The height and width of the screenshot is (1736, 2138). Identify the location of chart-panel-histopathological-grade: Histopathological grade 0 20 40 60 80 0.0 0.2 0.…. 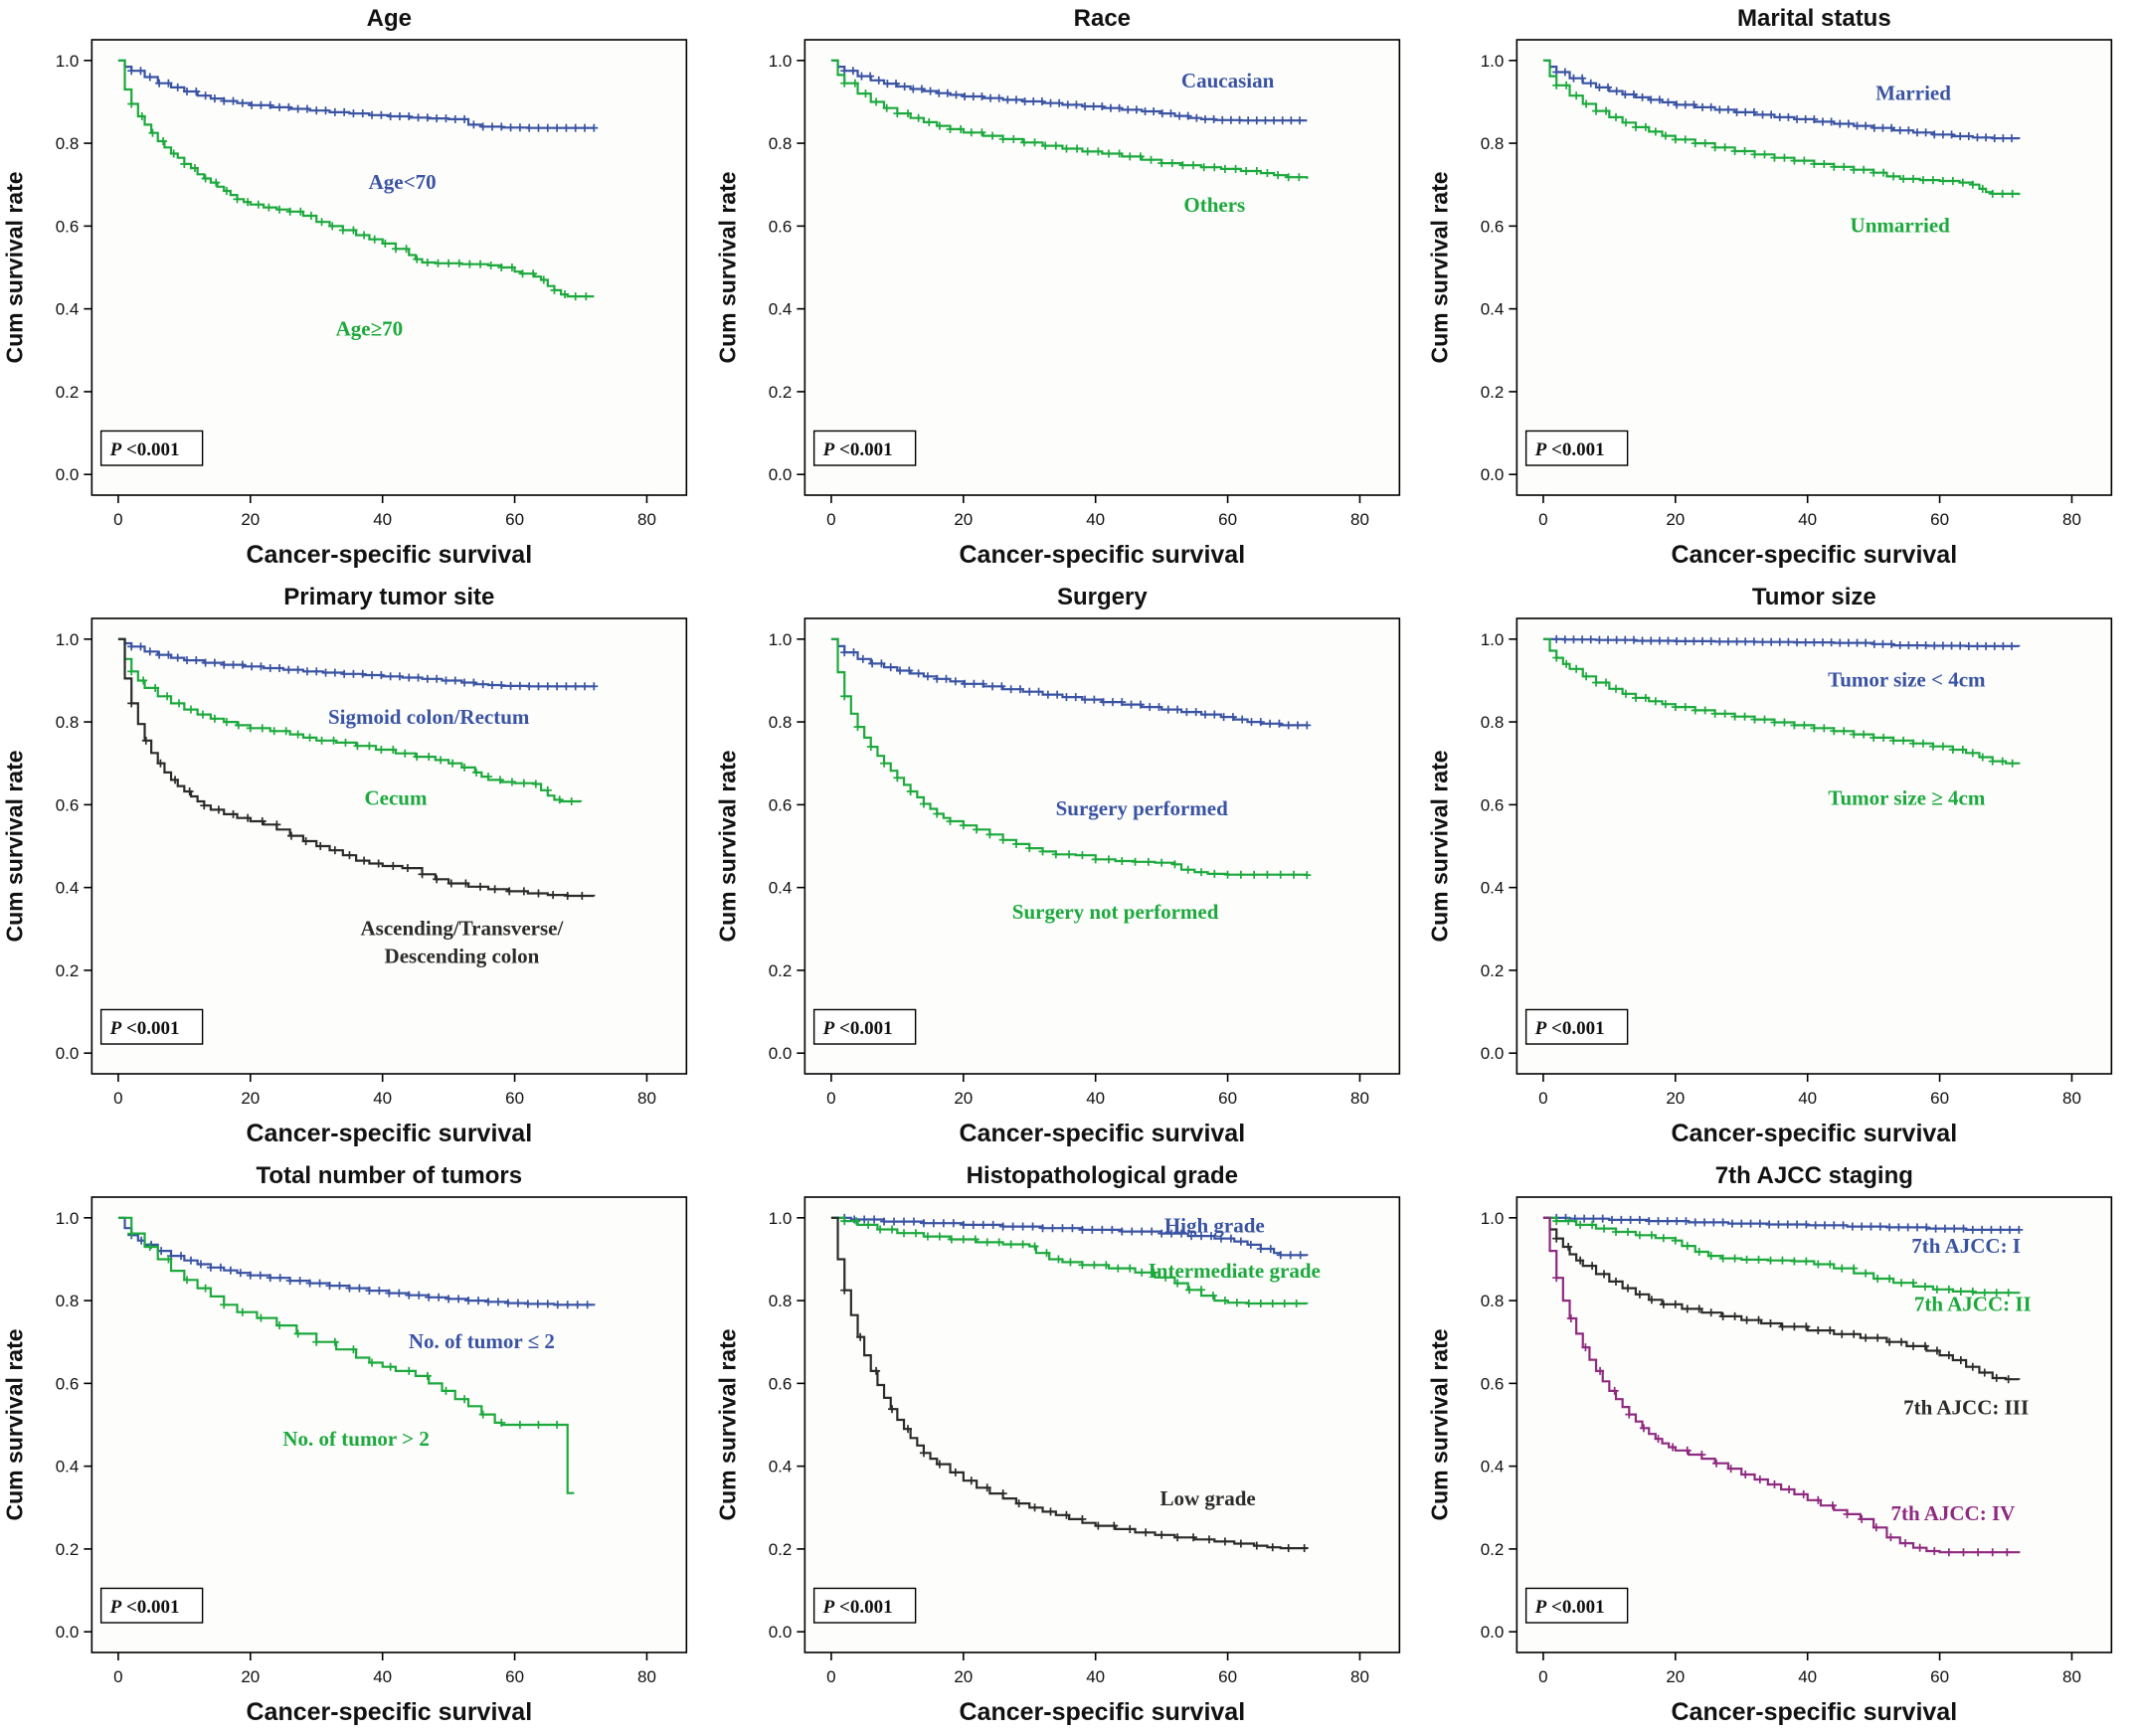
(1070, 1447).